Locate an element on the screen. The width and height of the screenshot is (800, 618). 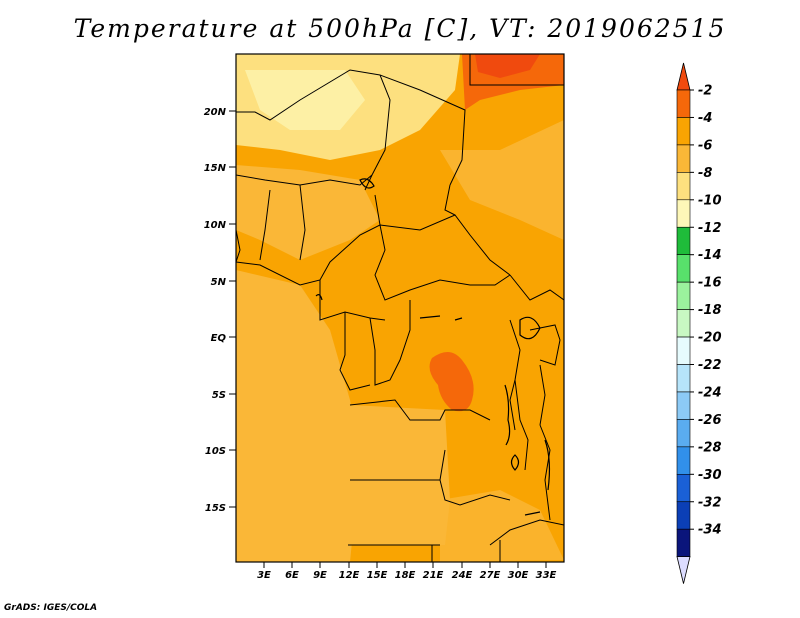
latitude-axis: 20N 15N 10N 5N EQ 5S 10S 15S is located at coordinates (220, 310).